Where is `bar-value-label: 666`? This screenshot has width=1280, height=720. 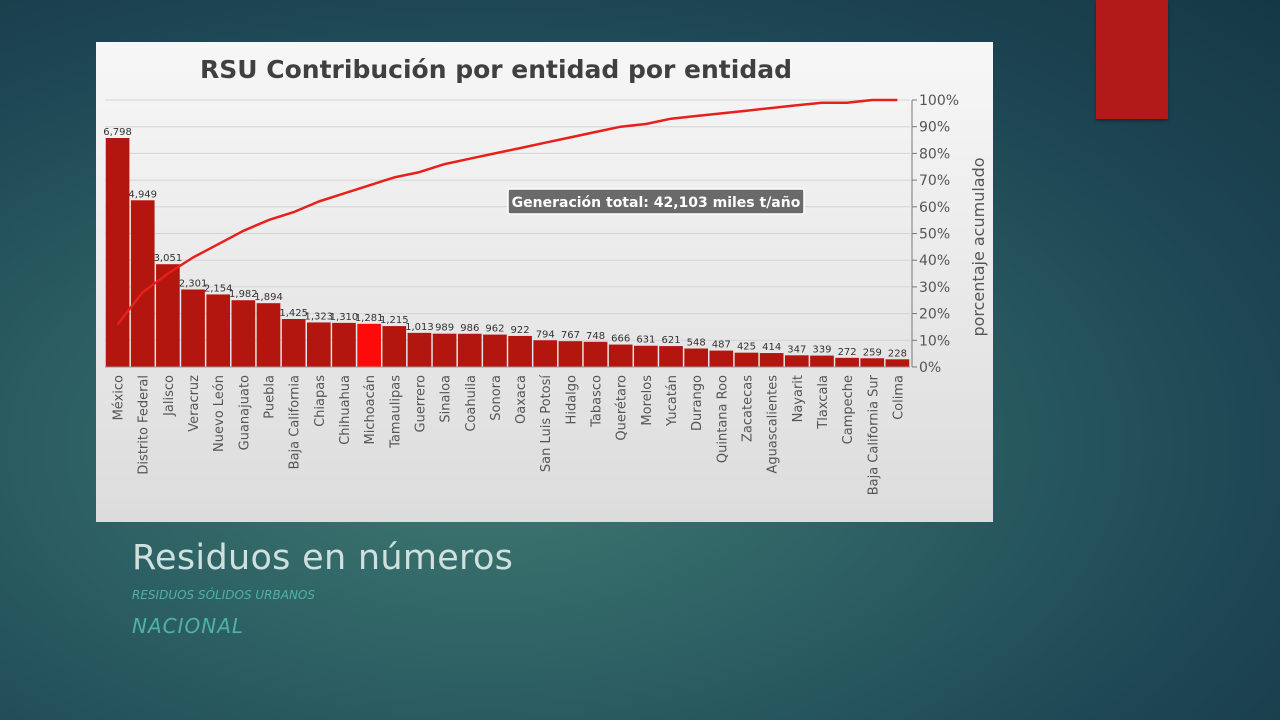
bar-value-label: 666 is located at coordinates (620, 339).